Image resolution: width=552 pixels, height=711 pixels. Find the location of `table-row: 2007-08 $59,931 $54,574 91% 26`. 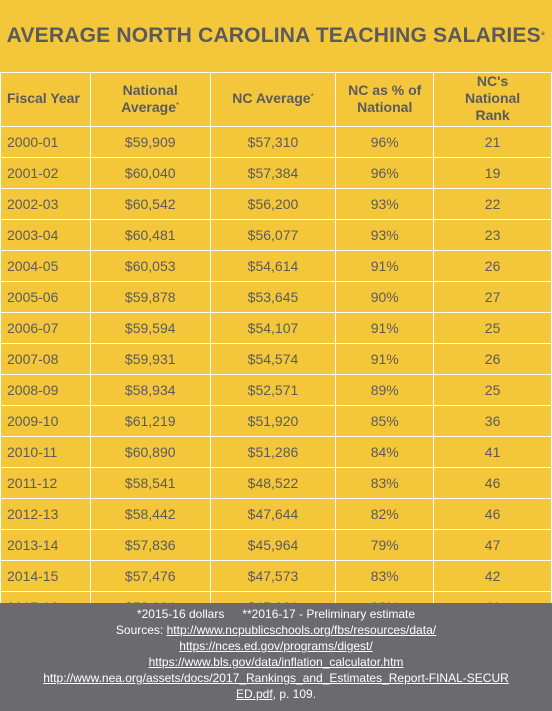

table-row: 2007-08 $59,931 $54,574 91% 26 is located at coordinates (276, 359).